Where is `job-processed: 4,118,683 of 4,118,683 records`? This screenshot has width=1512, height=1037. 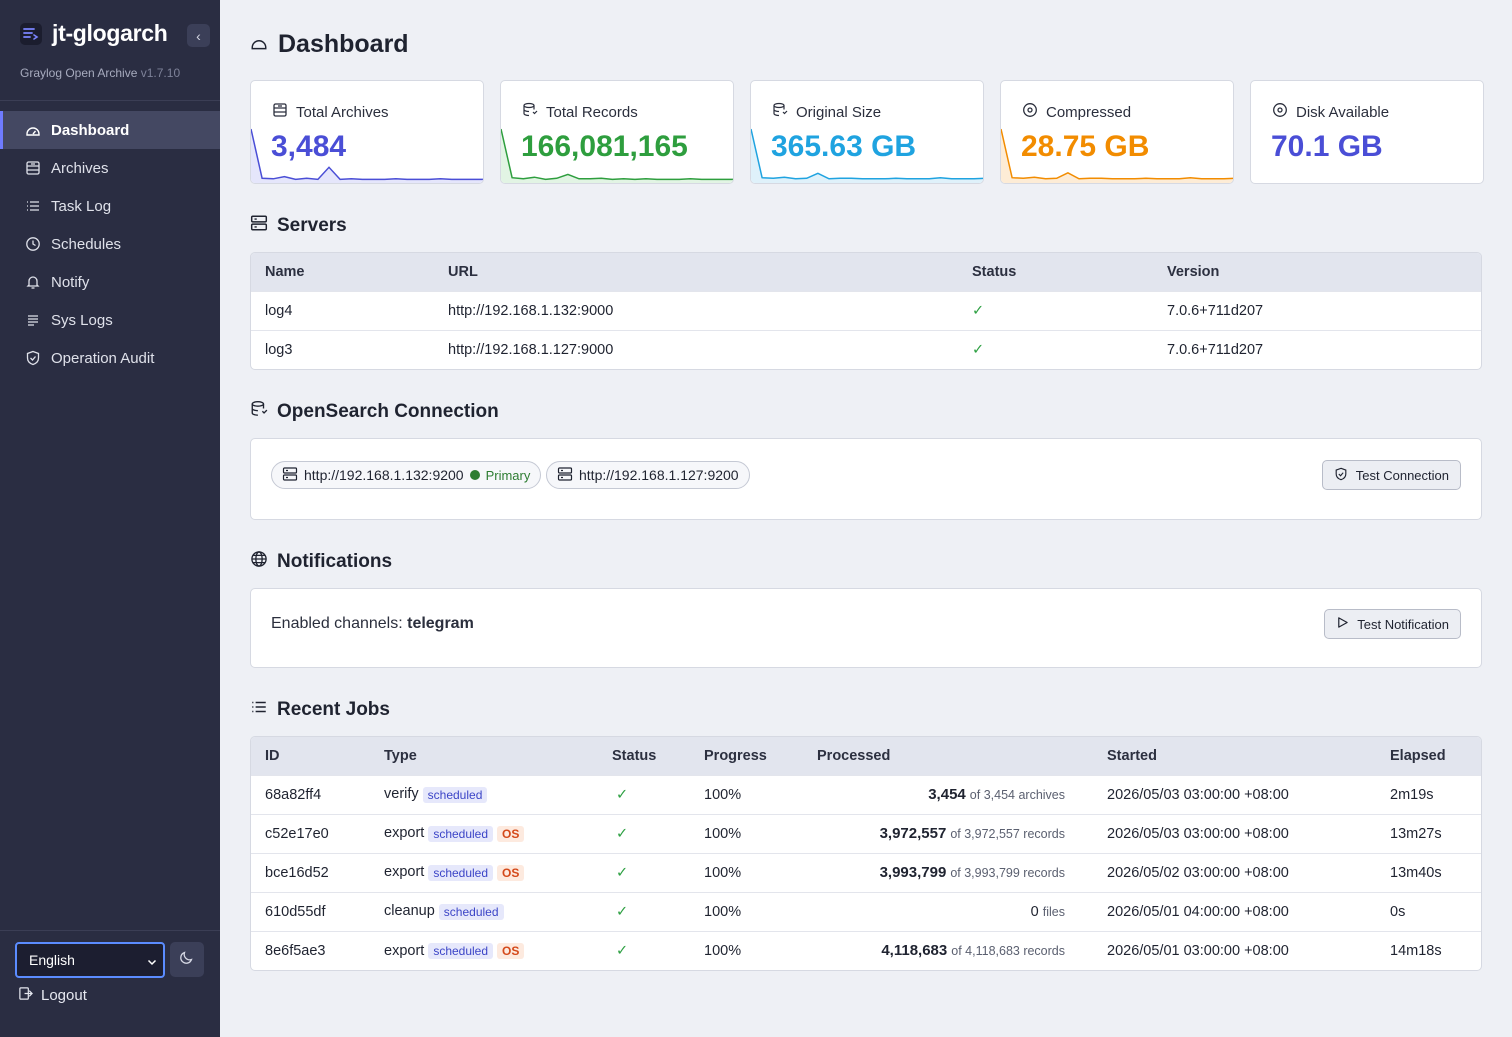 job-processed: 4,118,683 of 4,118,683 records is located at coordinates (948, 950).